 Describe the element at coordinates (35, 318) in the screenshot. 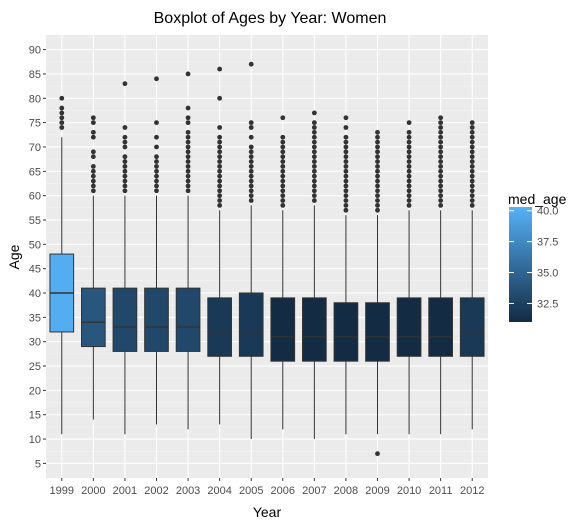

I see `y-tick-label: 35` at that location.